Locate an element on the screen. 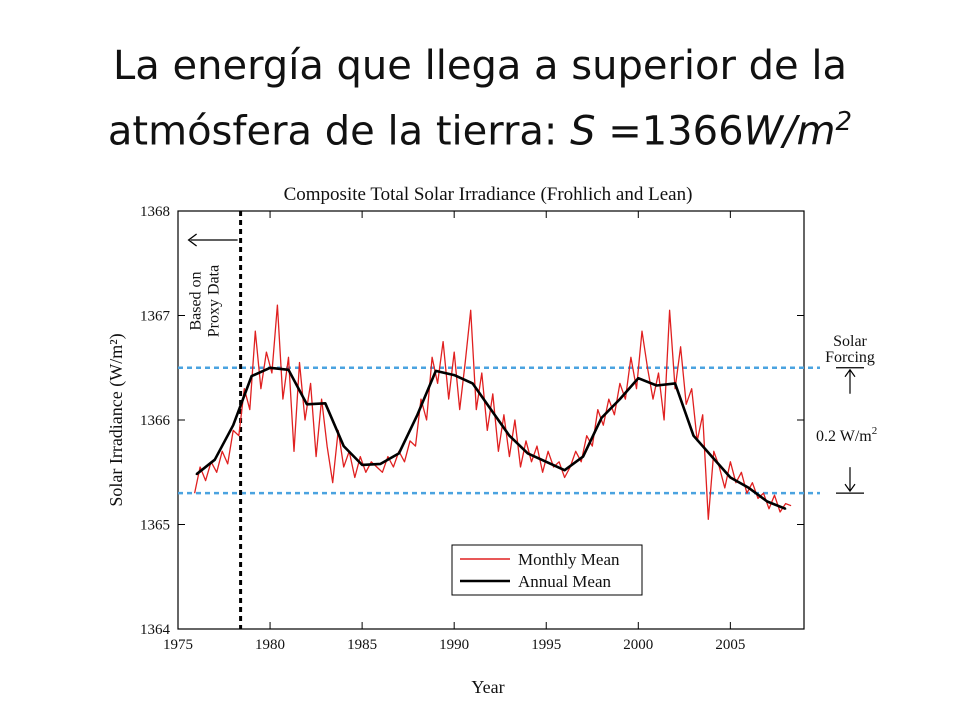 This screenshot has width=960, height=720. forcing-amount-value: 0.2 W/m is located at coordinates (844, 436).